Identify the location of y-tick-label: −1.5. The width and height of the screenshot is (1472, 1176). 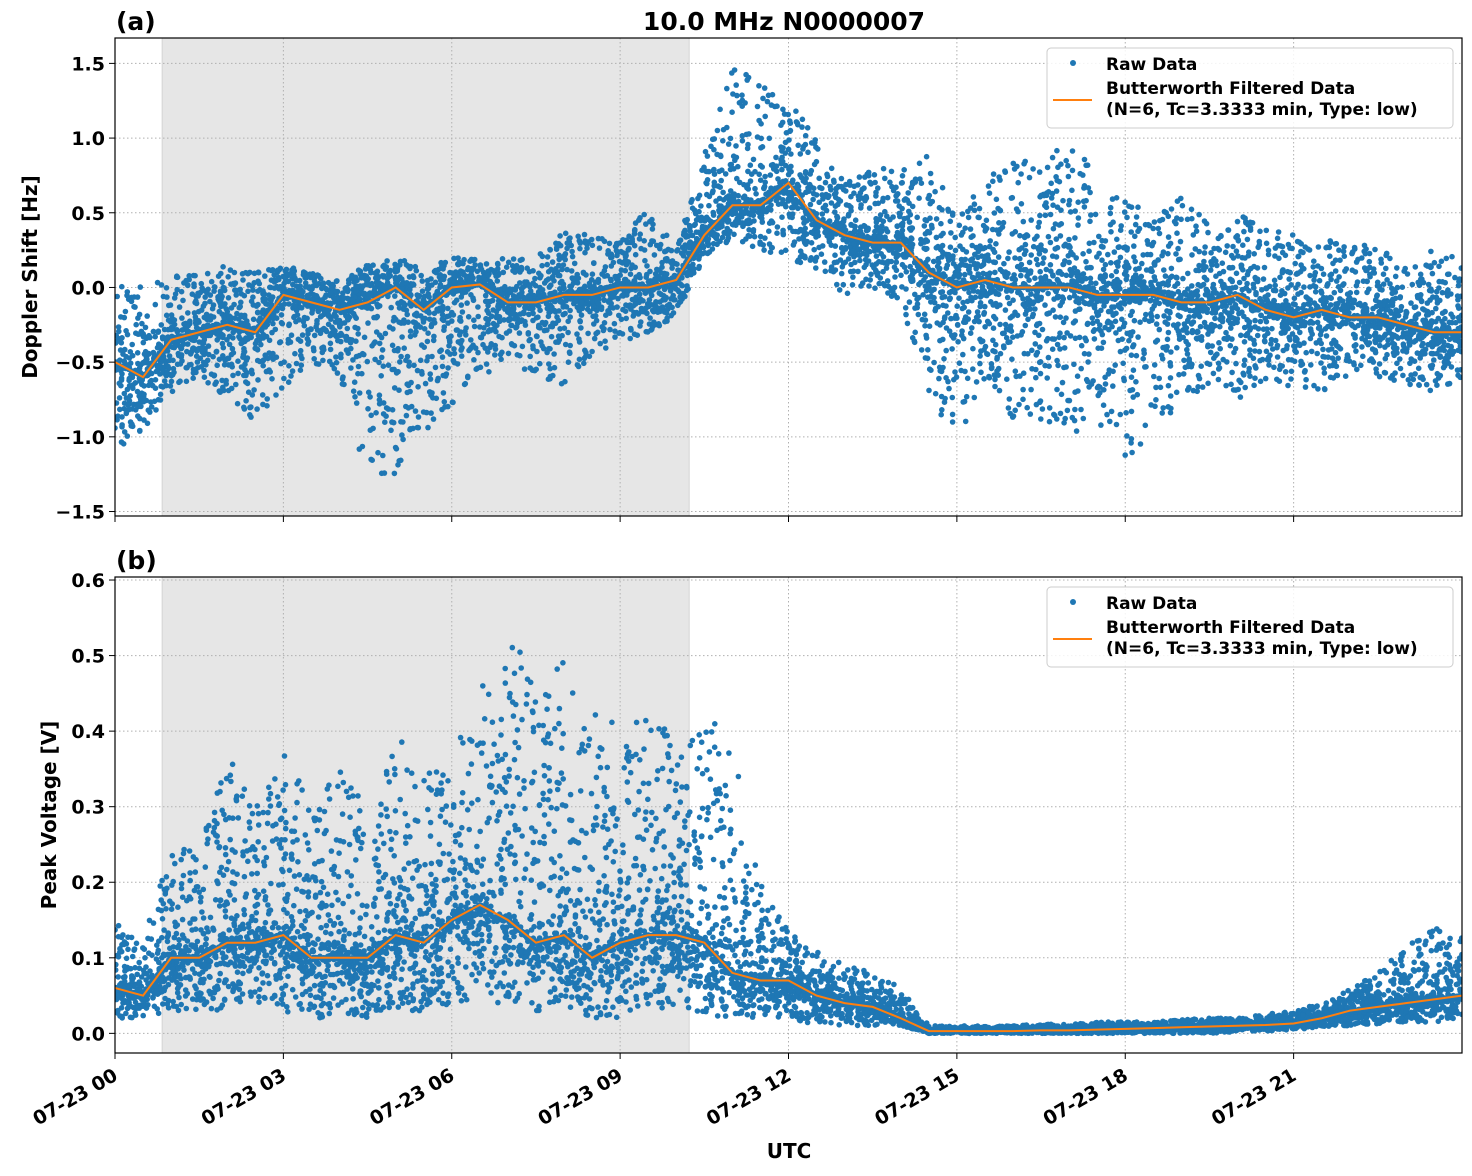
(80, 513).